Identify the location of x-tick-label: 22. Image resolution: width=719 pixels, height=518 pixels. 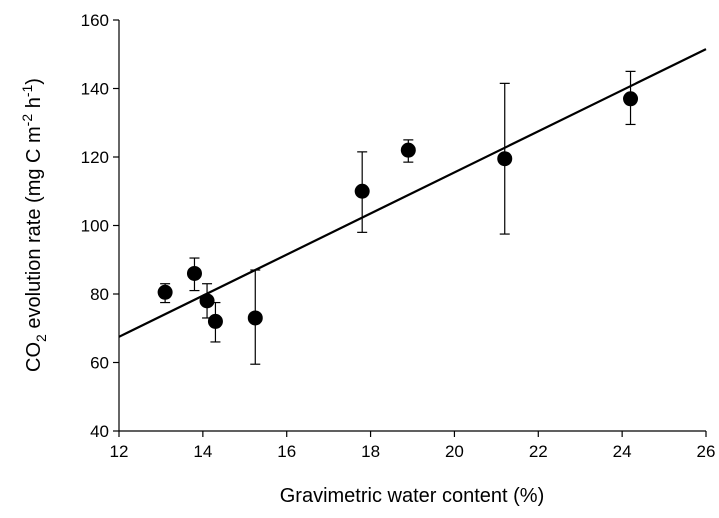
(538, 451).